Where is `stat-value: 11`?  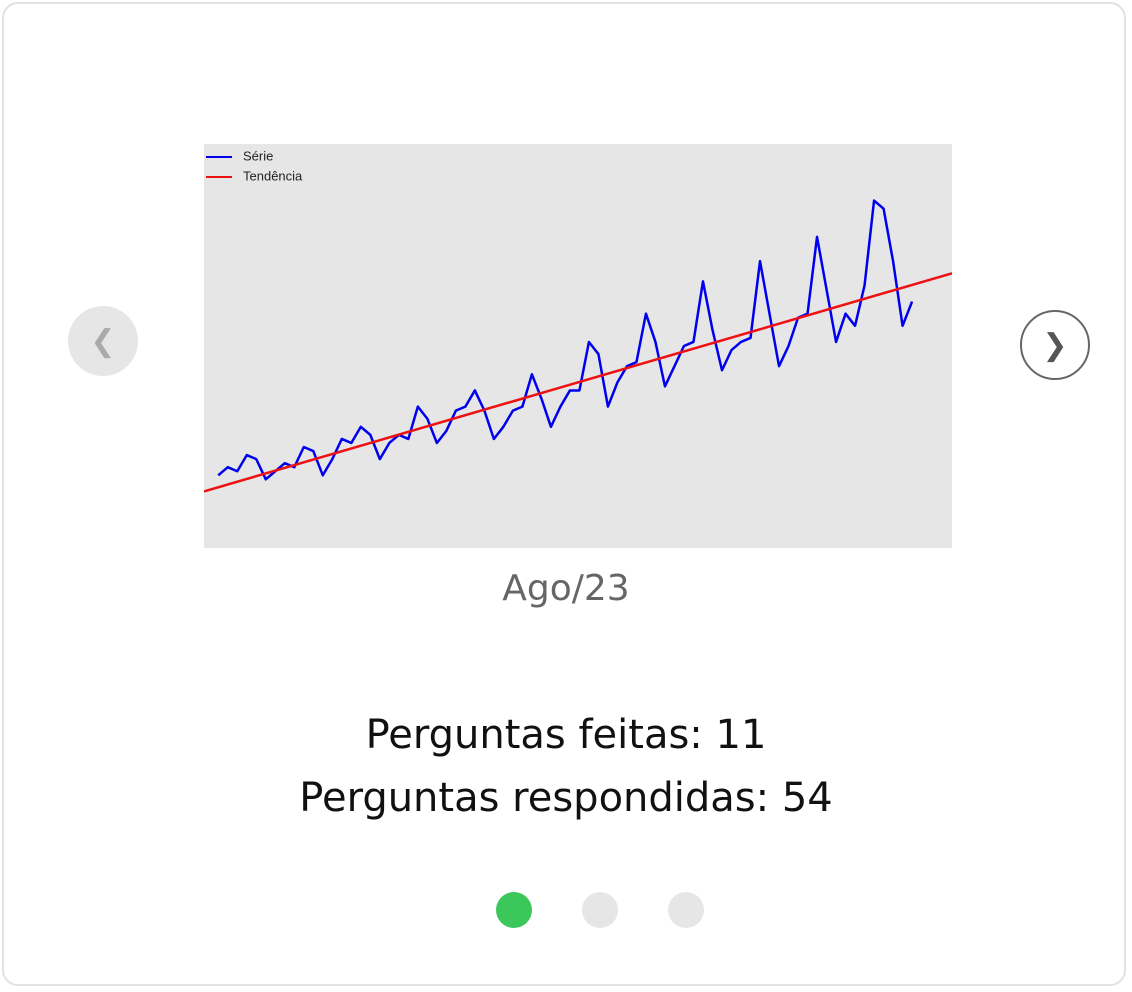 stat-value: 11 is located at coordinates (741, 735).